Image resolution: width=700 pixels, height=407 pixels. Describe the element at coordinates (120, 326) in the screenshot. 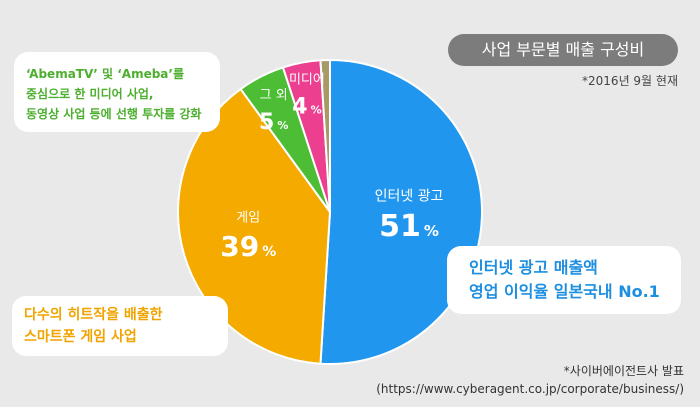

I see `game-callout: 다수의 히트작을 배출한 스마트폰 게임 사업` at that location.